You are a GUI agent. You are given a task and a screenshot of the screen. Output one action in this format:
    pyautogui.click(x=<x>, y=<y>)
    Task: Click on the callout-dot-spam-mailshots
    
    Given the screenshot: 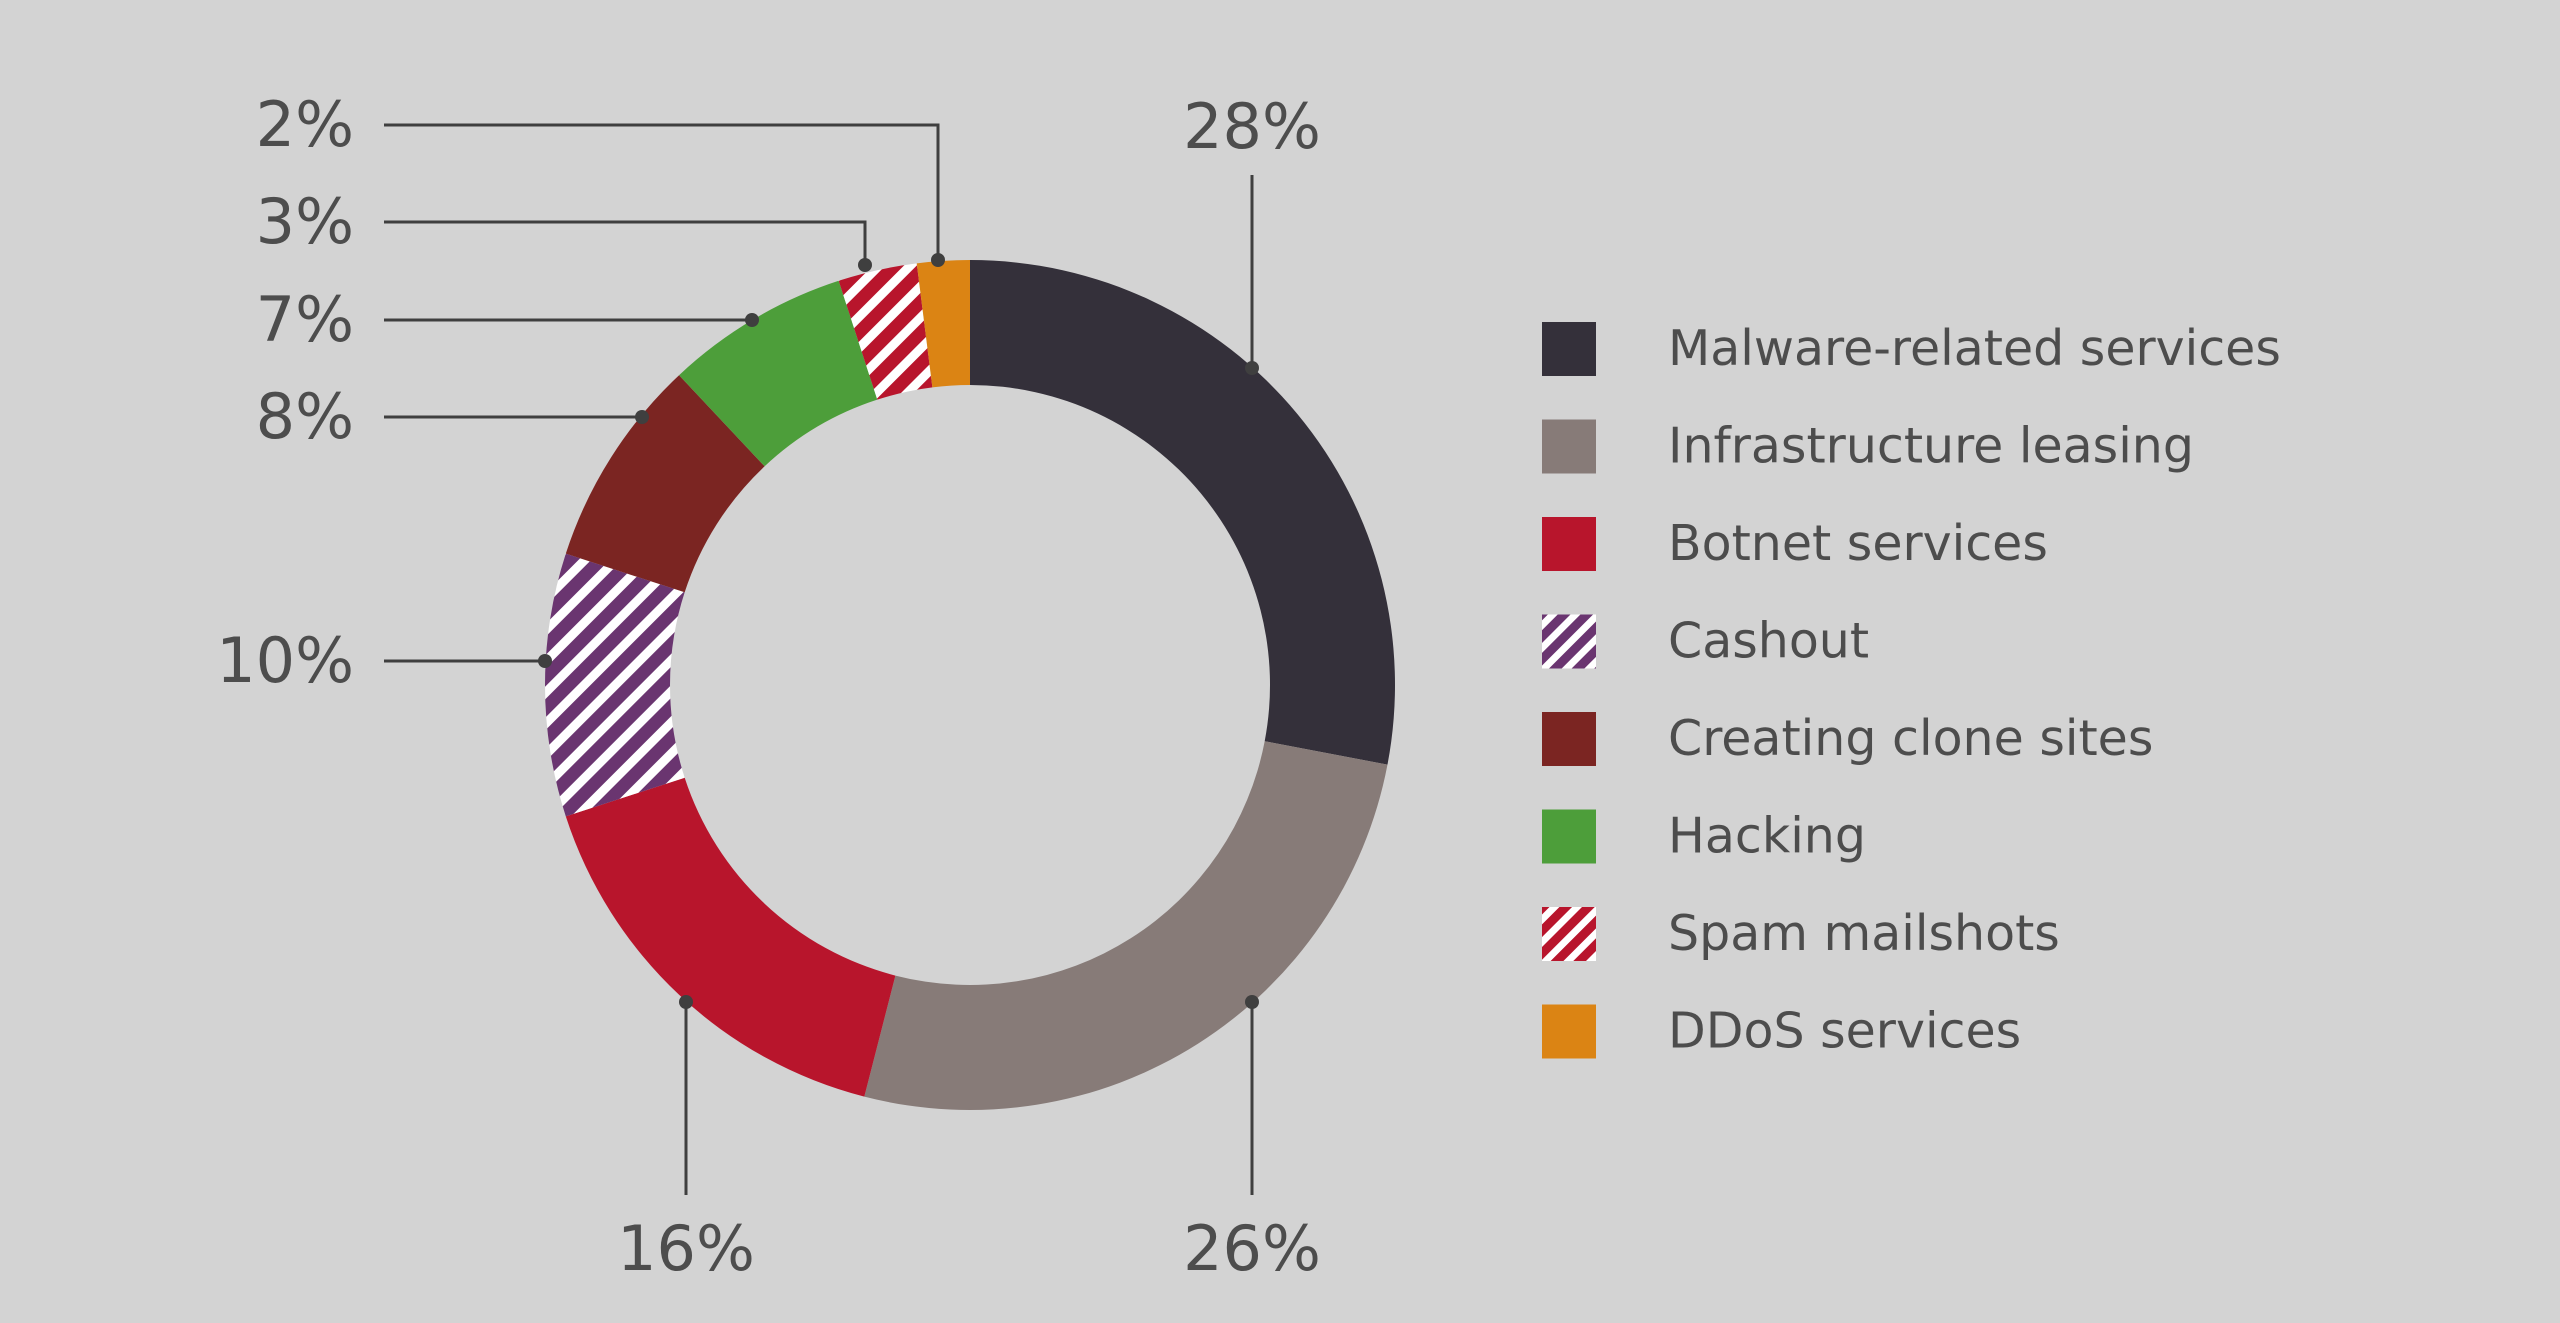 What is the action you would take?
    pyautogui.click(x=865, y=265)
    